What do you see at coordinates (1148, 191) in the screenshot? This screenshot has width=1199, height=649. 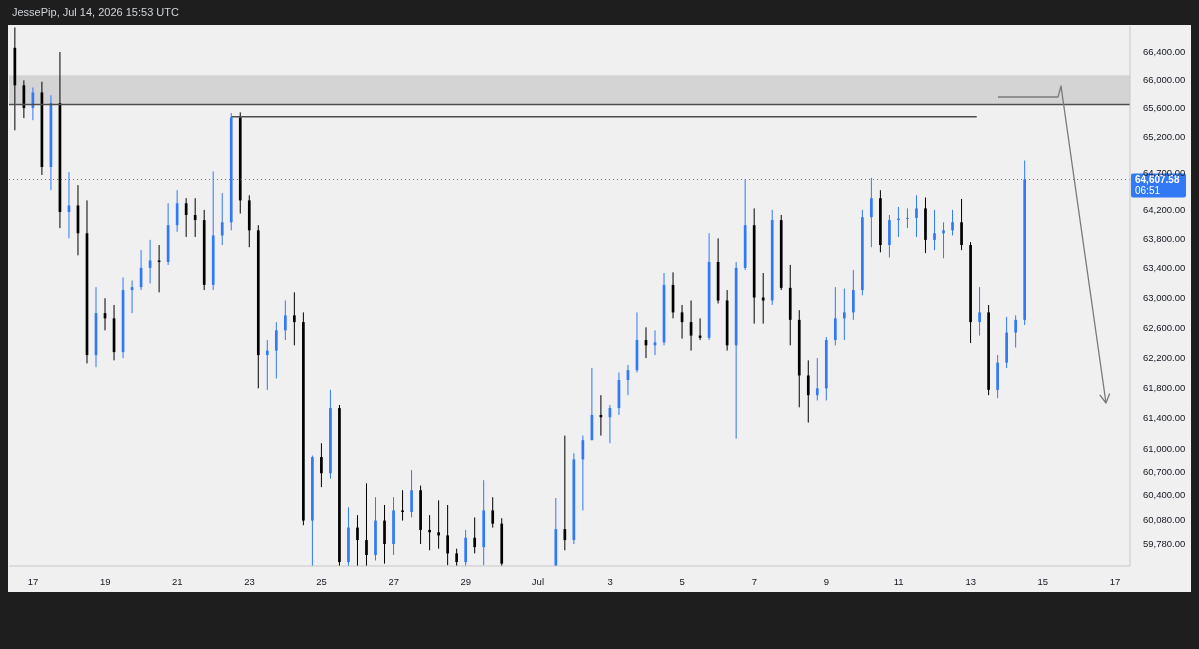 I see `text: 06:51` at bounding box center [1148, 191].